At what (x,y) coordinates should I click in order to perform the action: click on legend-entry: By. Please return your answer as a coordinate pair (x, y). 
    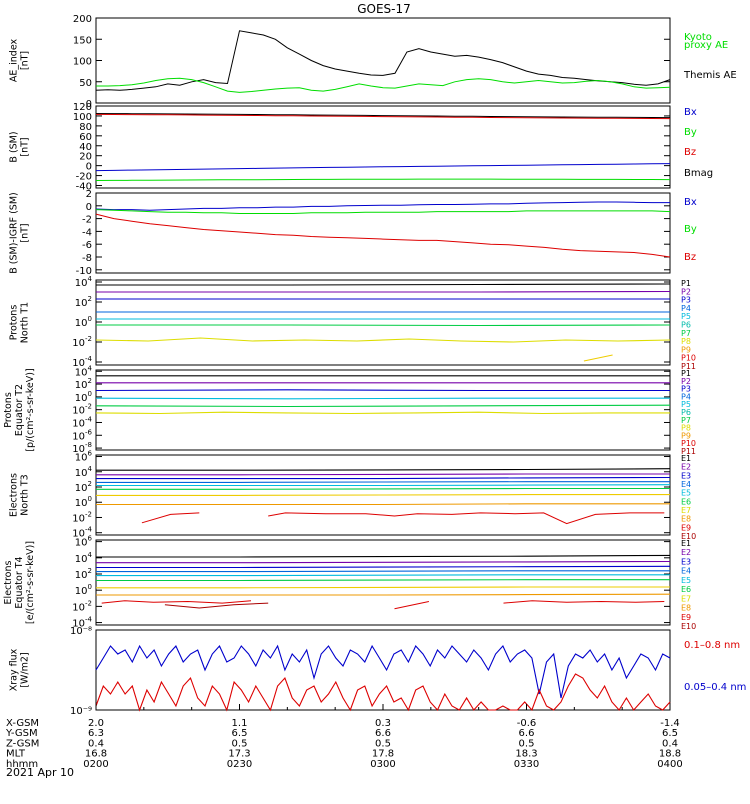
    Looking at the image, I should click on (690, 132).